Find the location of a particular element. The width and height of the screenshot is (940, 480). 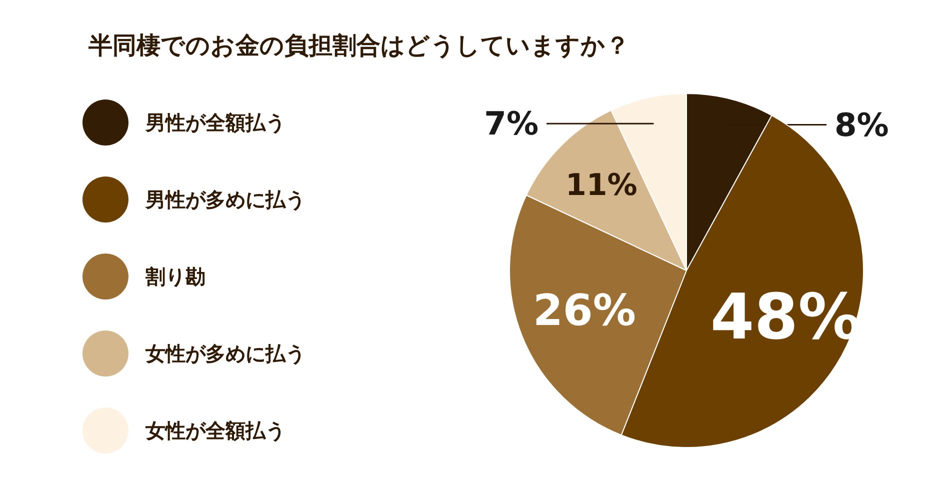

legend-label: 女性が多めに払う is located at coordinates (225, 354).